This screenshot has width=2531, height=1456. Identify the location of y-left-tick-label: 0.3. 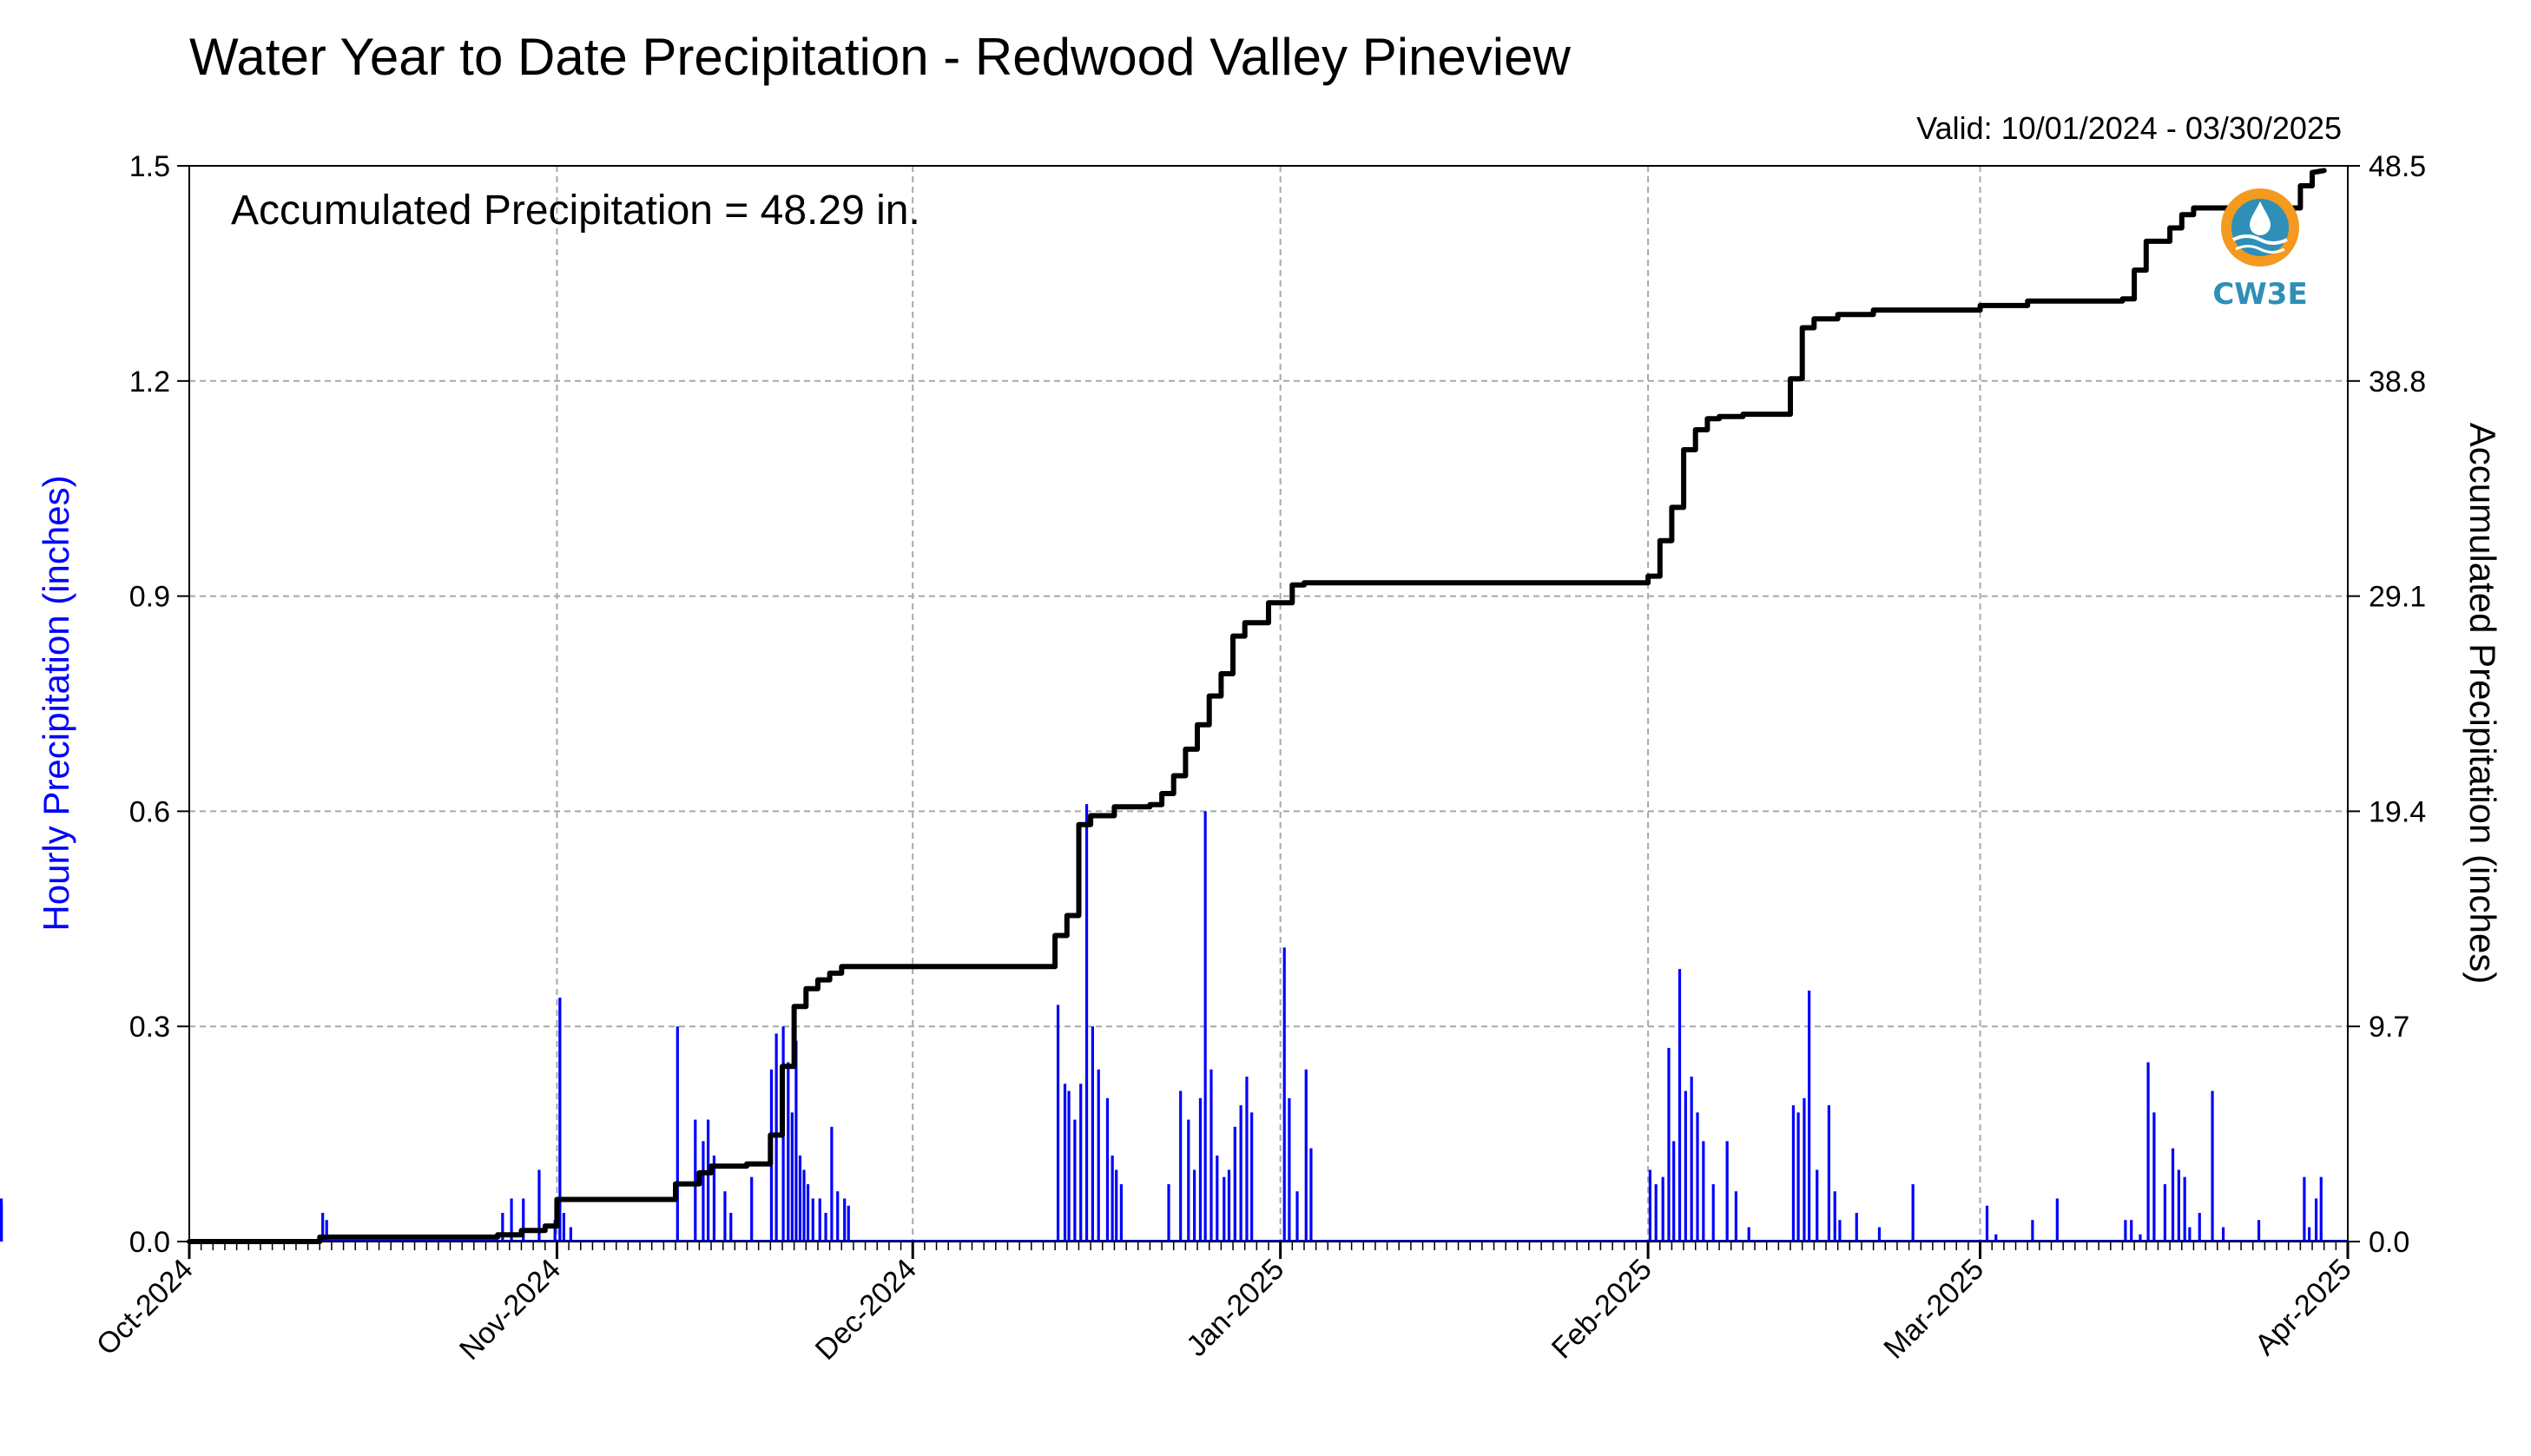
(149, 1027).